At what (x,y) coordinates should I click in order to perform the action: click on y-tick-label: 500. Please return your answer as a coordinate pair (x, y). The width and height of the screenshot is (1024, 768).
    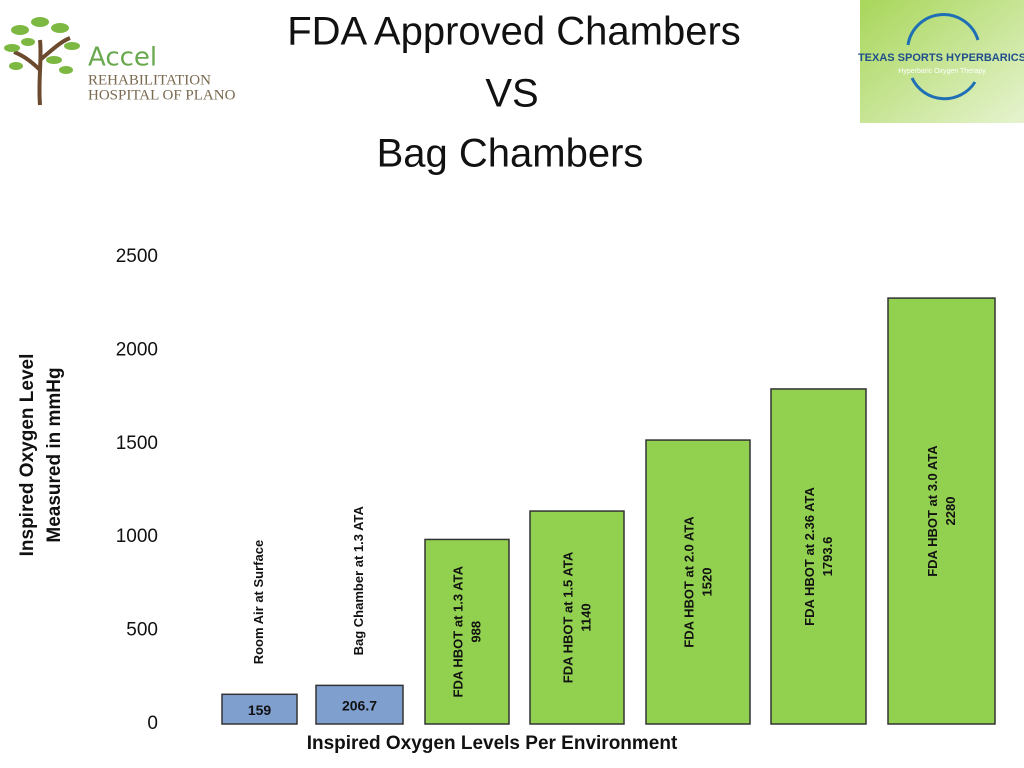
    Looking at the image, I should click on (142, 630).